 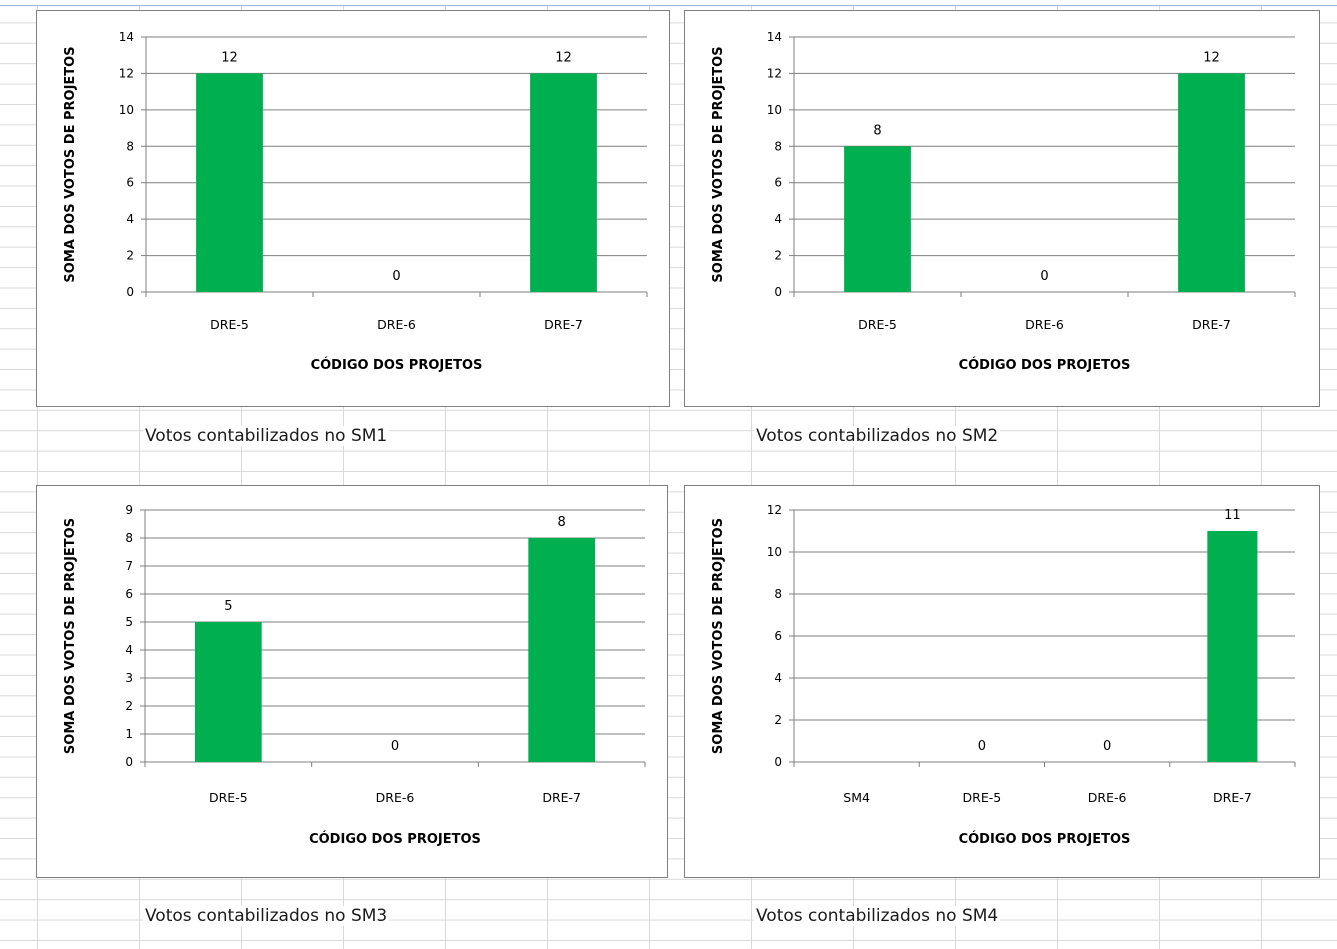 What do you see at coordinates (395, 797) in the screenshot?
I see `chart-sm3-category-label: DRE-6` at bounding box center [395, 797].